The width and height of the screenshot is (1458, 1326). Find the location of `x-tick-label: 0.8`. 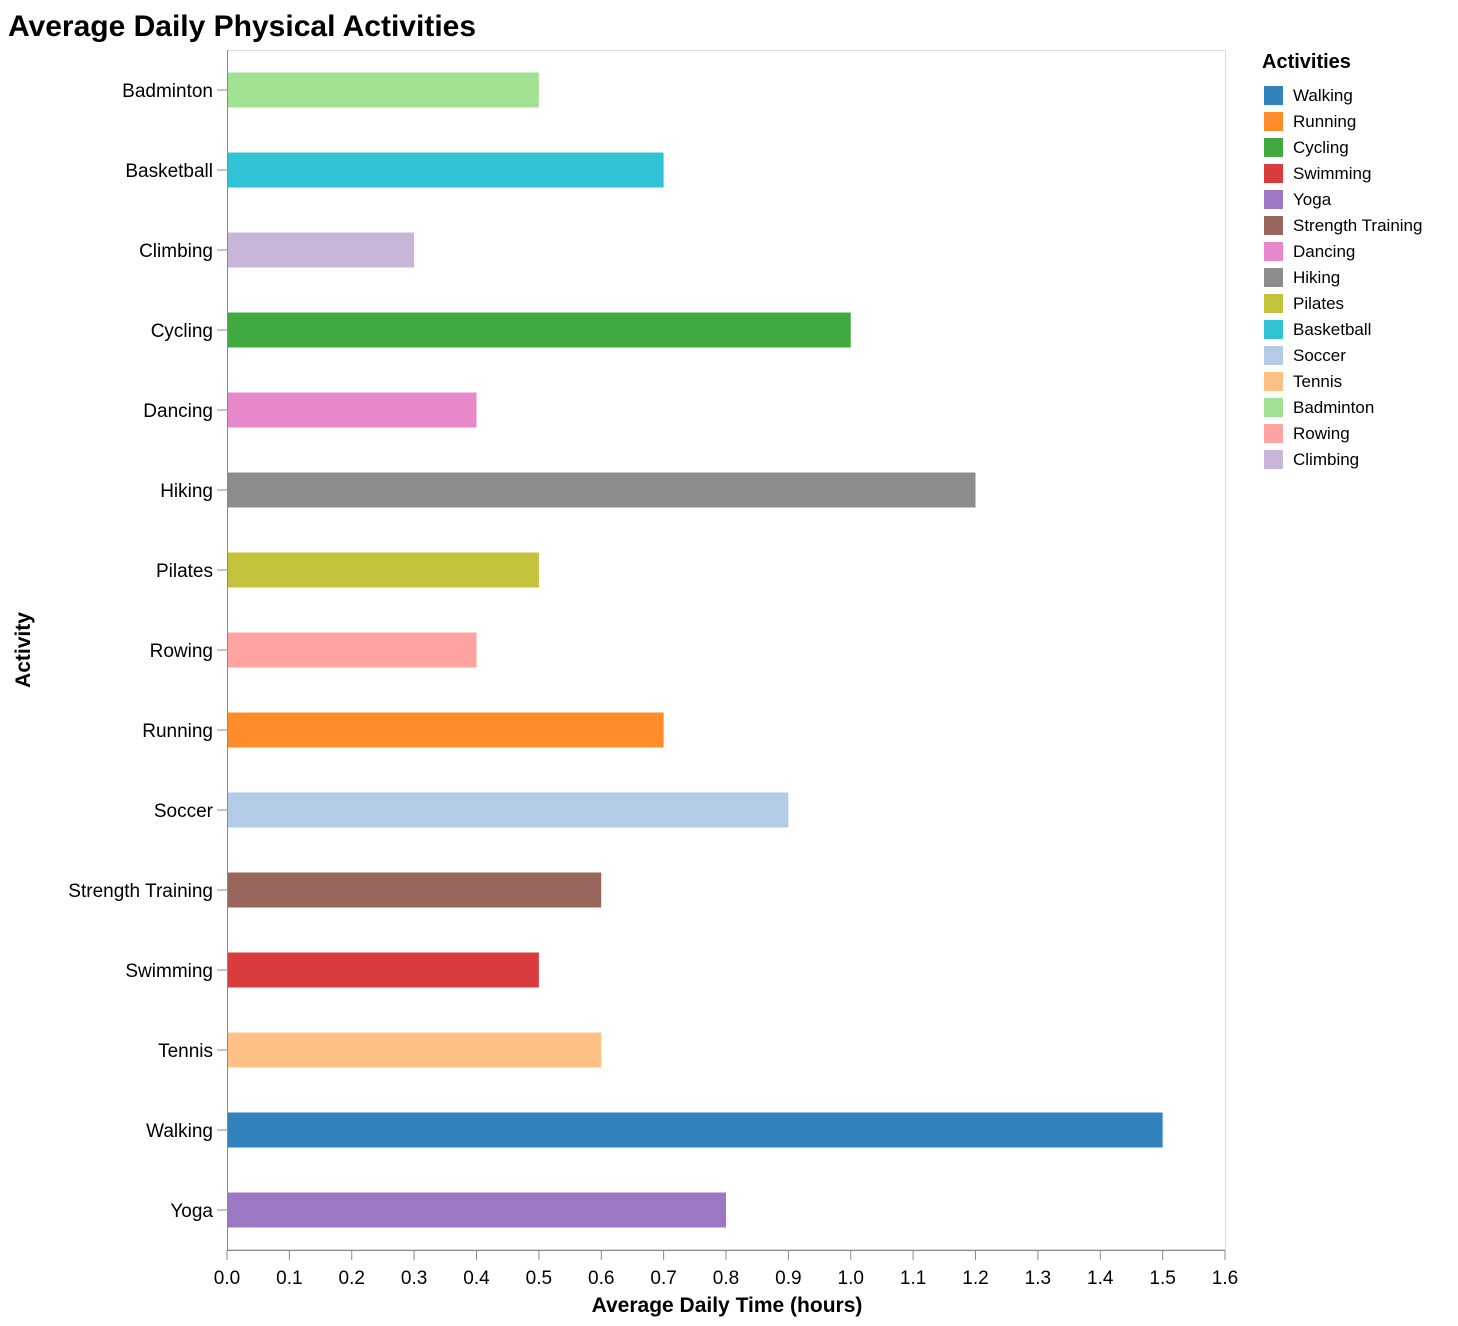

x-tick-label: 0.8 is located at coordinates (726, 1278).